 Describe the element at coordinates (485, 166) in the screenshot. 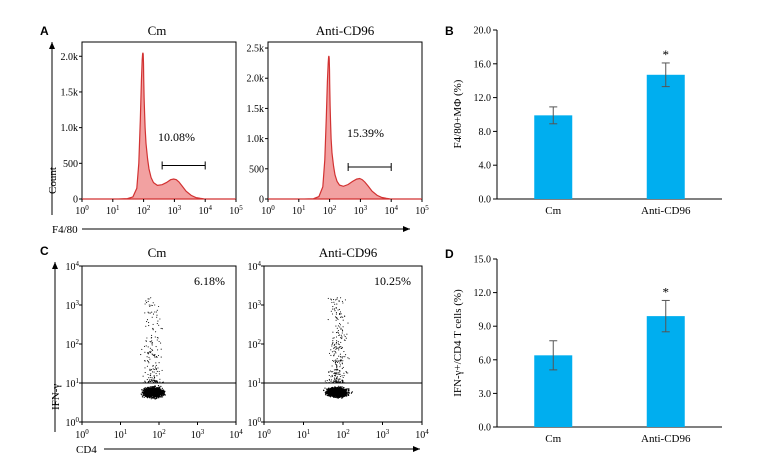

I see `b-y-tick-label: 4.0` at that location.